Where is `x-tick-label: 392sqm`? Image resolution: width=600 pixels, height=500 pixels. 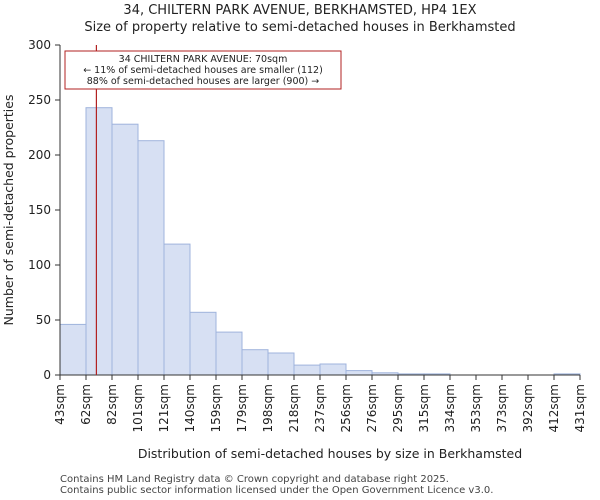
x-tick-label: 392sqm is located at coordinates (528, 408).